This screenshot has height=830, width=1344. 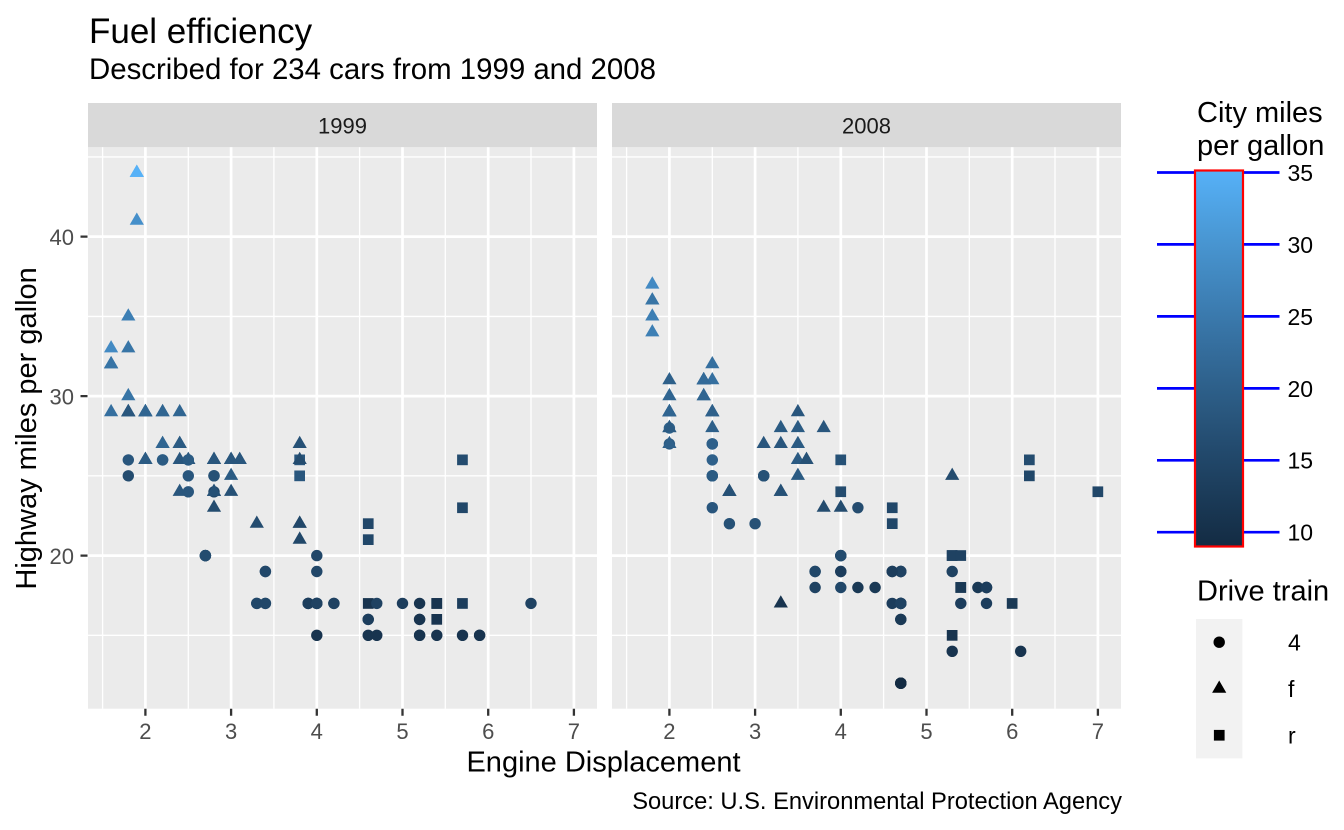 I want to click on svg-text: f, so click(x=1291, y=689).